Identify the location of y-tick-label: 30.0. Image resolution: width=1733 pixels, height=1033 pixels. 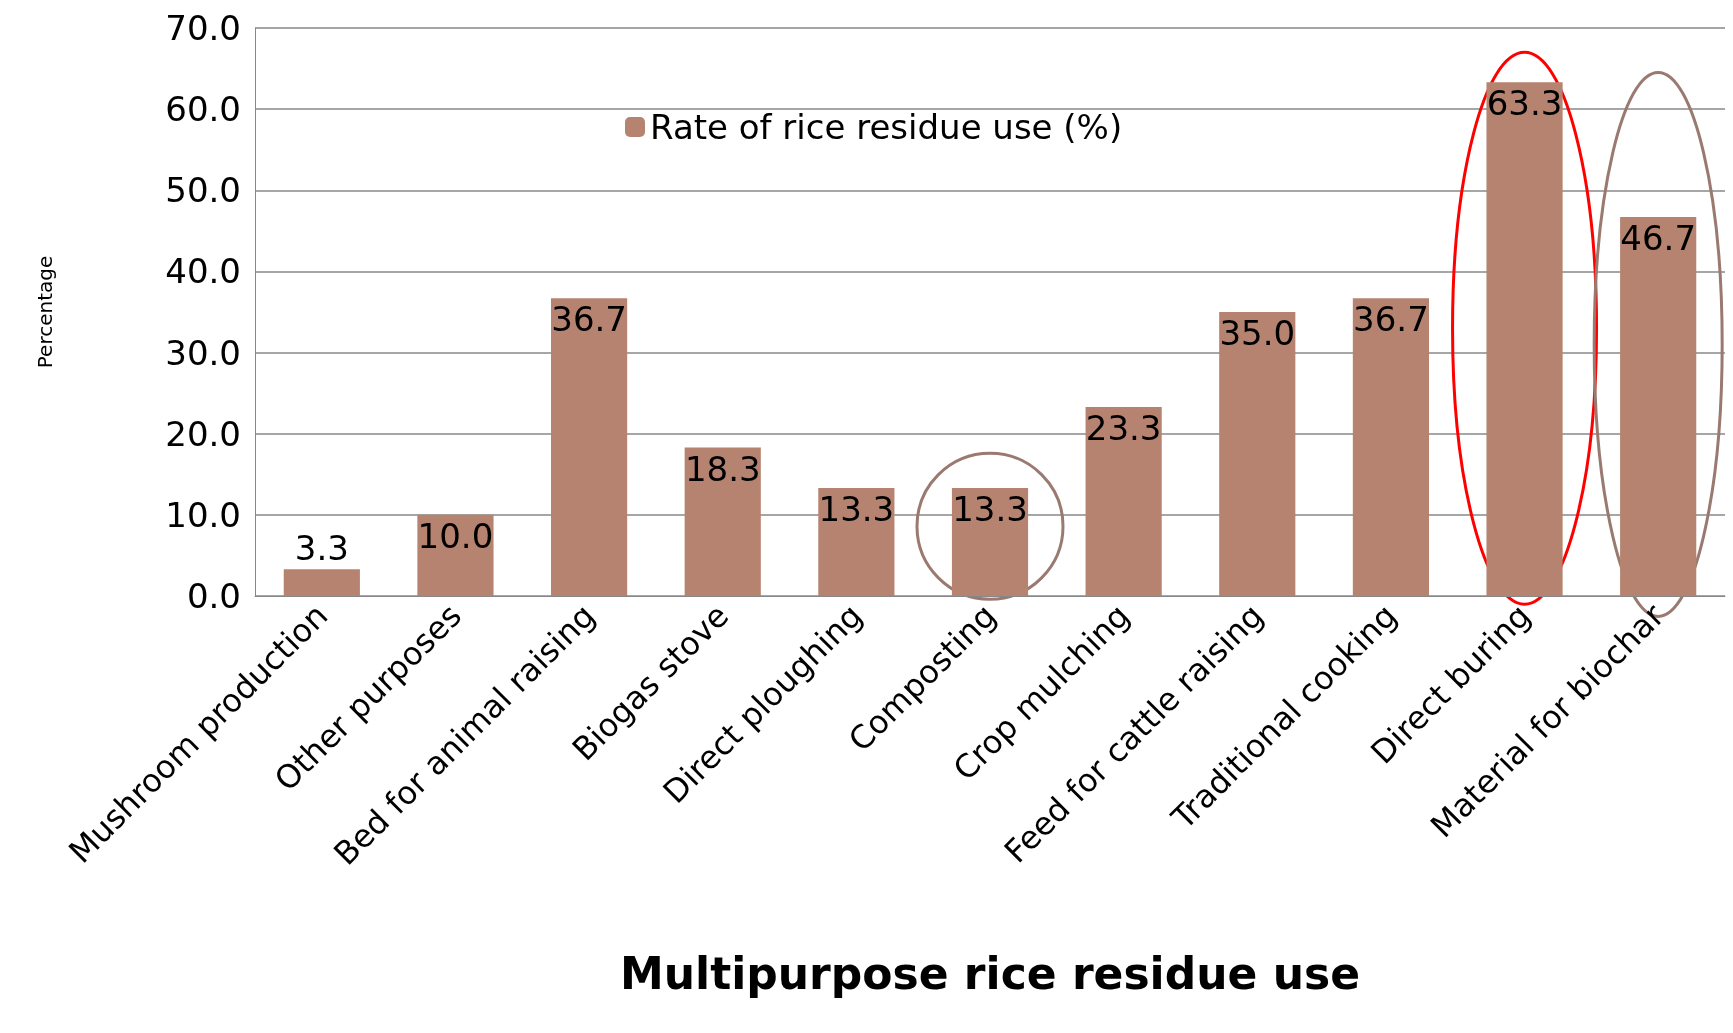
(203, 352).